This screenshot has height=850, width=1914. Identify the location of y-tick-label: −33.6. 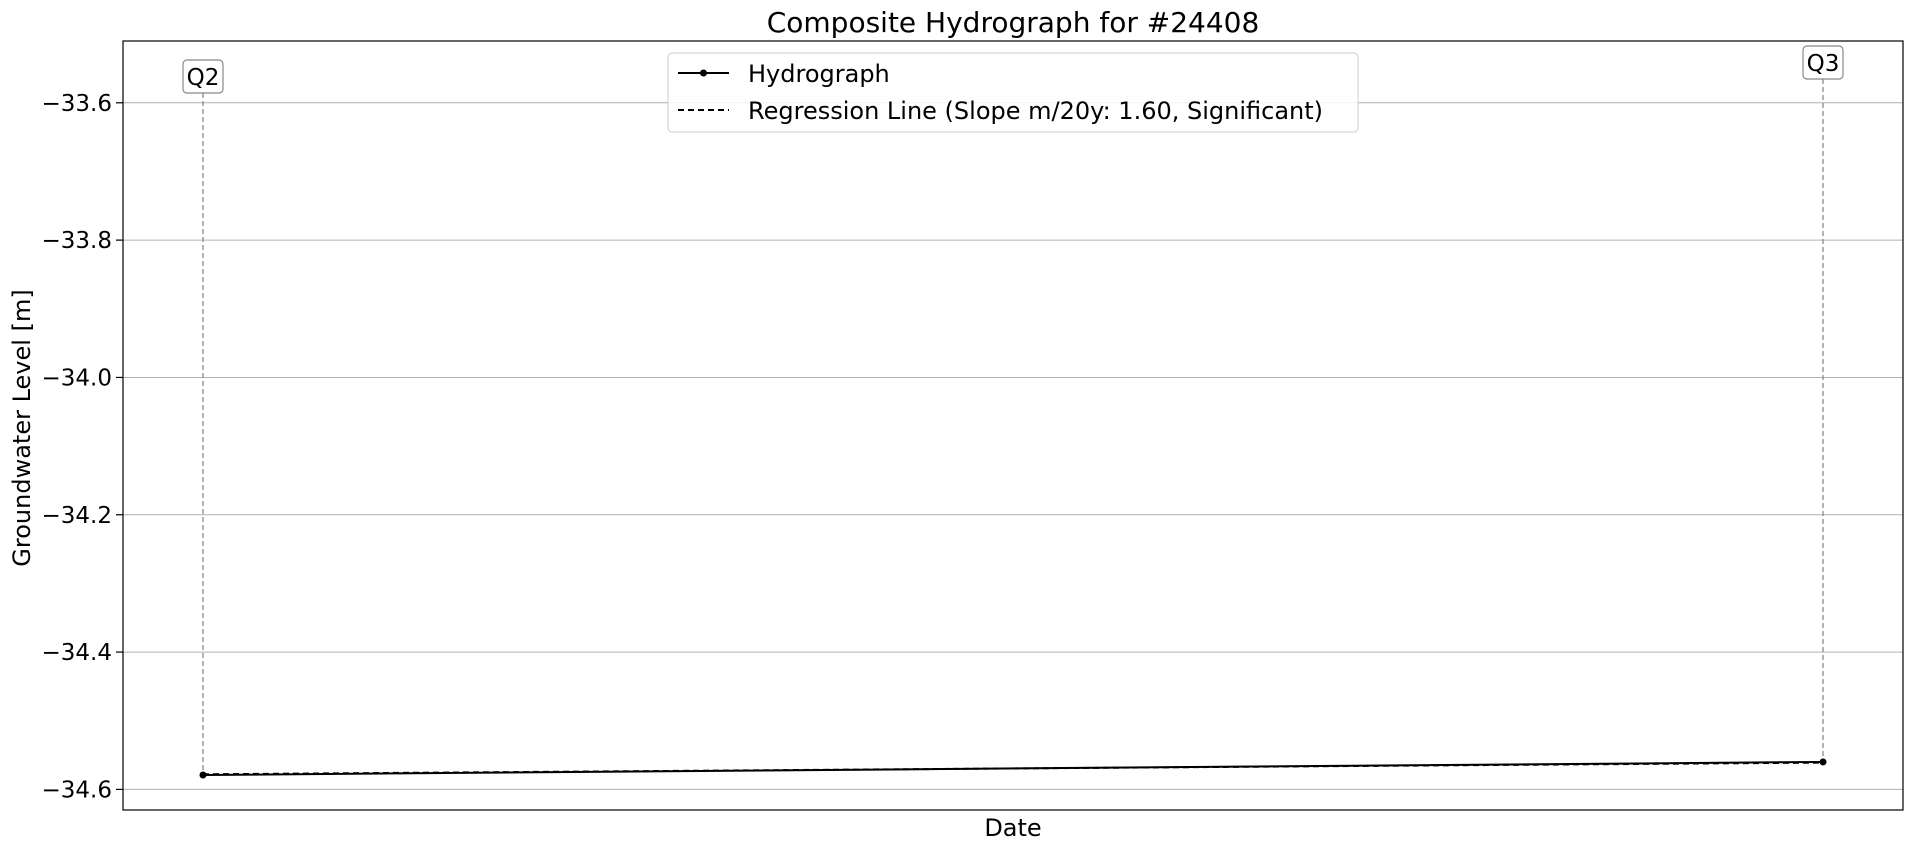
(77, 104).